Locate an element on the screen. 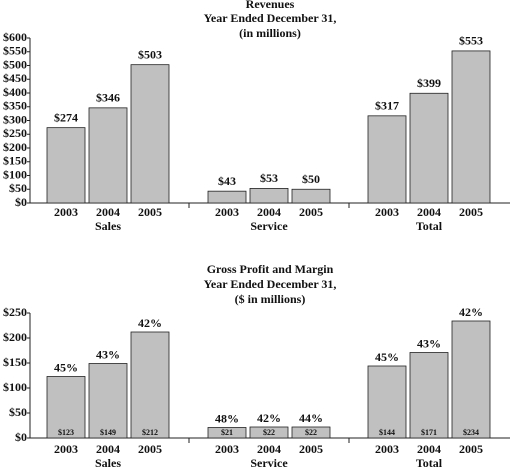 The image size is (513, 468). value-label: $503 is located at coordinates (150, 54).